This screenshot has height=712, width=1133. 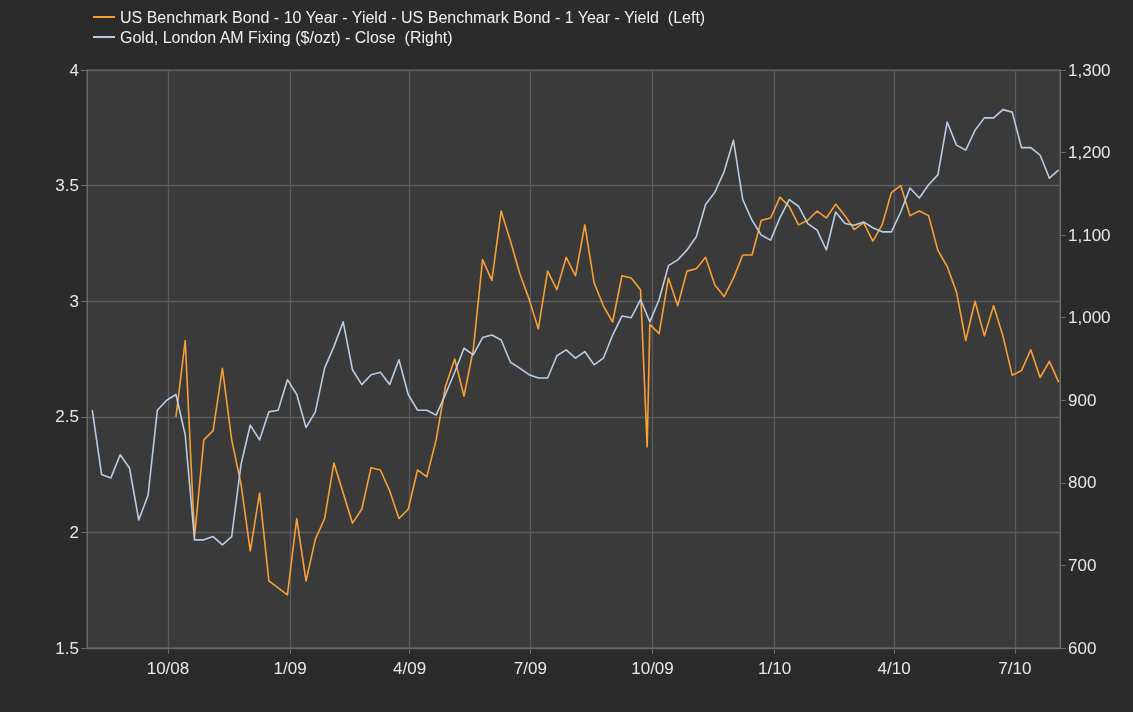 I want to click on y2-tick-label: 700, so click(x=1082, y=565).